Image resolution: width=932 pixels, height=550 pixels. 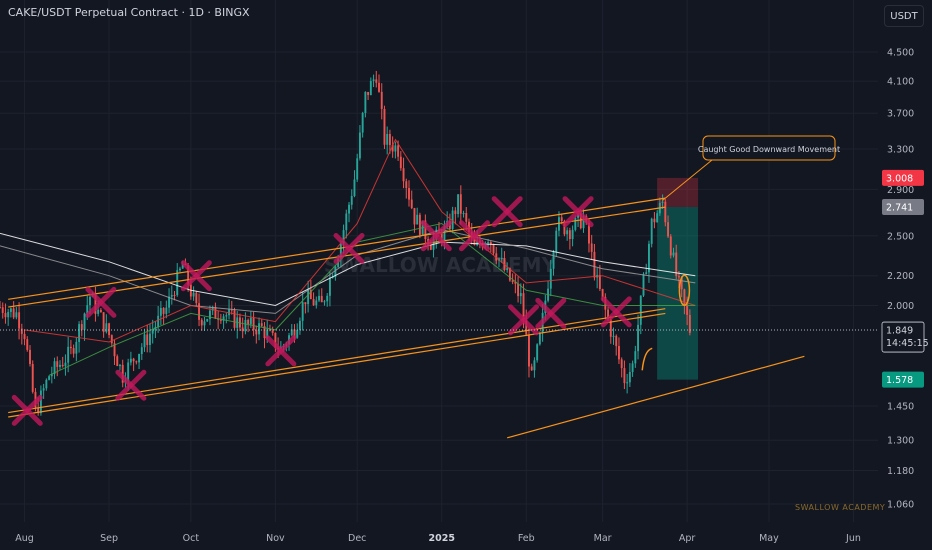 I want to click on orange-curve, so click(x=647, y=359).